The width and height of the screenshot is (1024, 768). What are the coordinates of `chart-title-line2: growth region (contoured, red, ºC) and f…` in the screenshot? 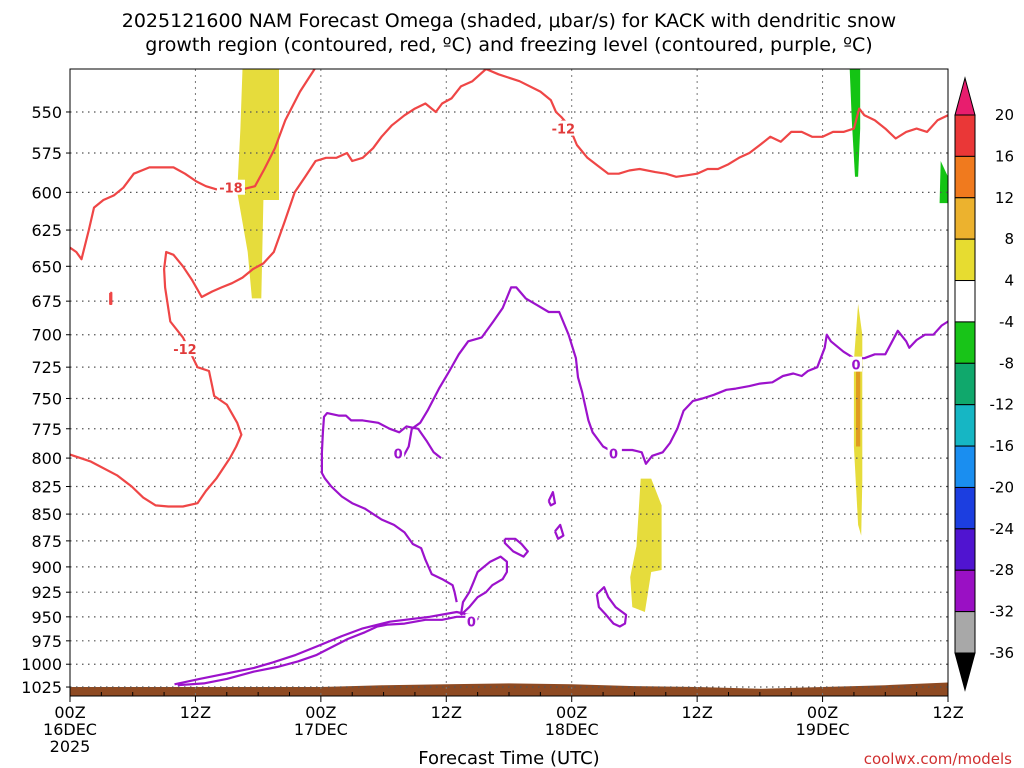 It's located at (508, 45).